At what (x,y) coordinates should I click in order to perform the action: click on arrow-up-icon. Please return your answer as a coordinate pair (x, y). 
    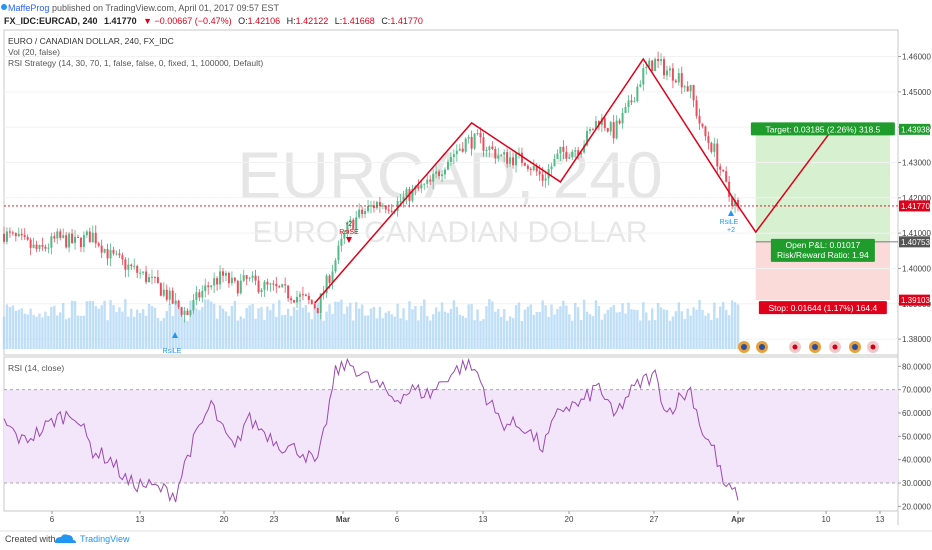
    Looking at the image, I should click on (175, 335).